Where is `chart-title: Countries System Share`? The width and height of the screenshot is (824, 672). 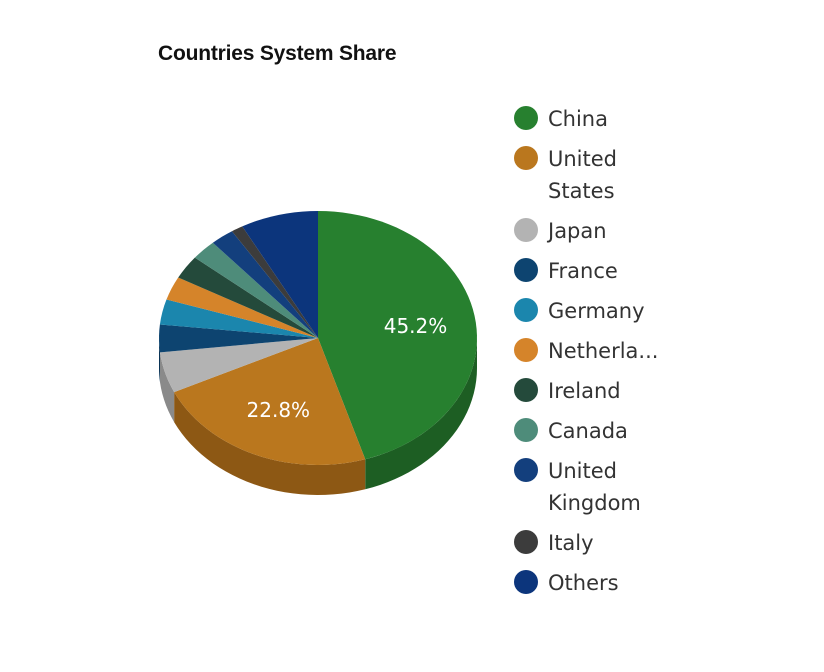
chart-title: Countries System Share is located at coordinates (277, 53).